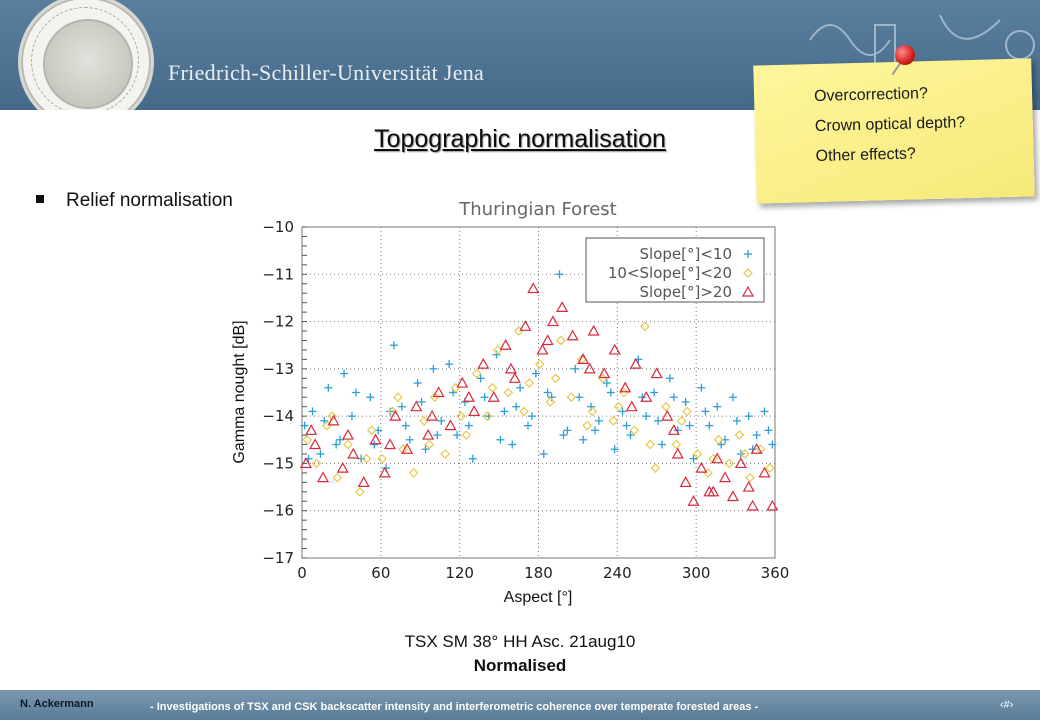  What do you see at coordinates (871, 95) in the screenshot?
I see `note-item-overcorrection: Overcorrection?` at bounding box center [871, 95].